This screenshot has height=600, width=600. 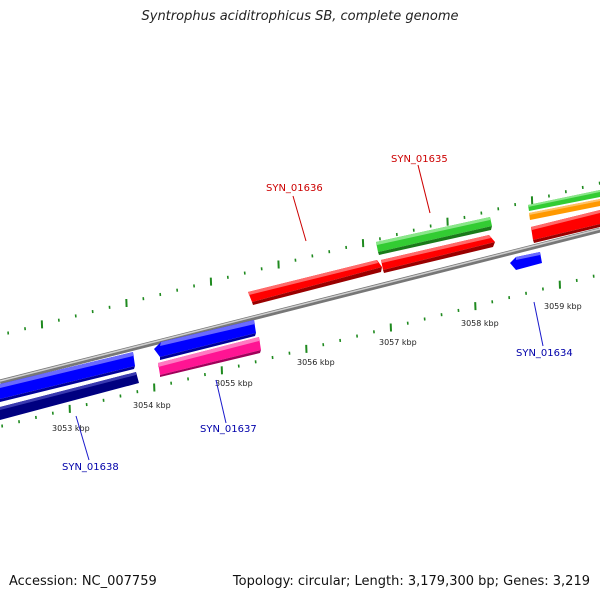 I want to click on accession-text: Accession: NC_007759, so click(x=83, y=581).